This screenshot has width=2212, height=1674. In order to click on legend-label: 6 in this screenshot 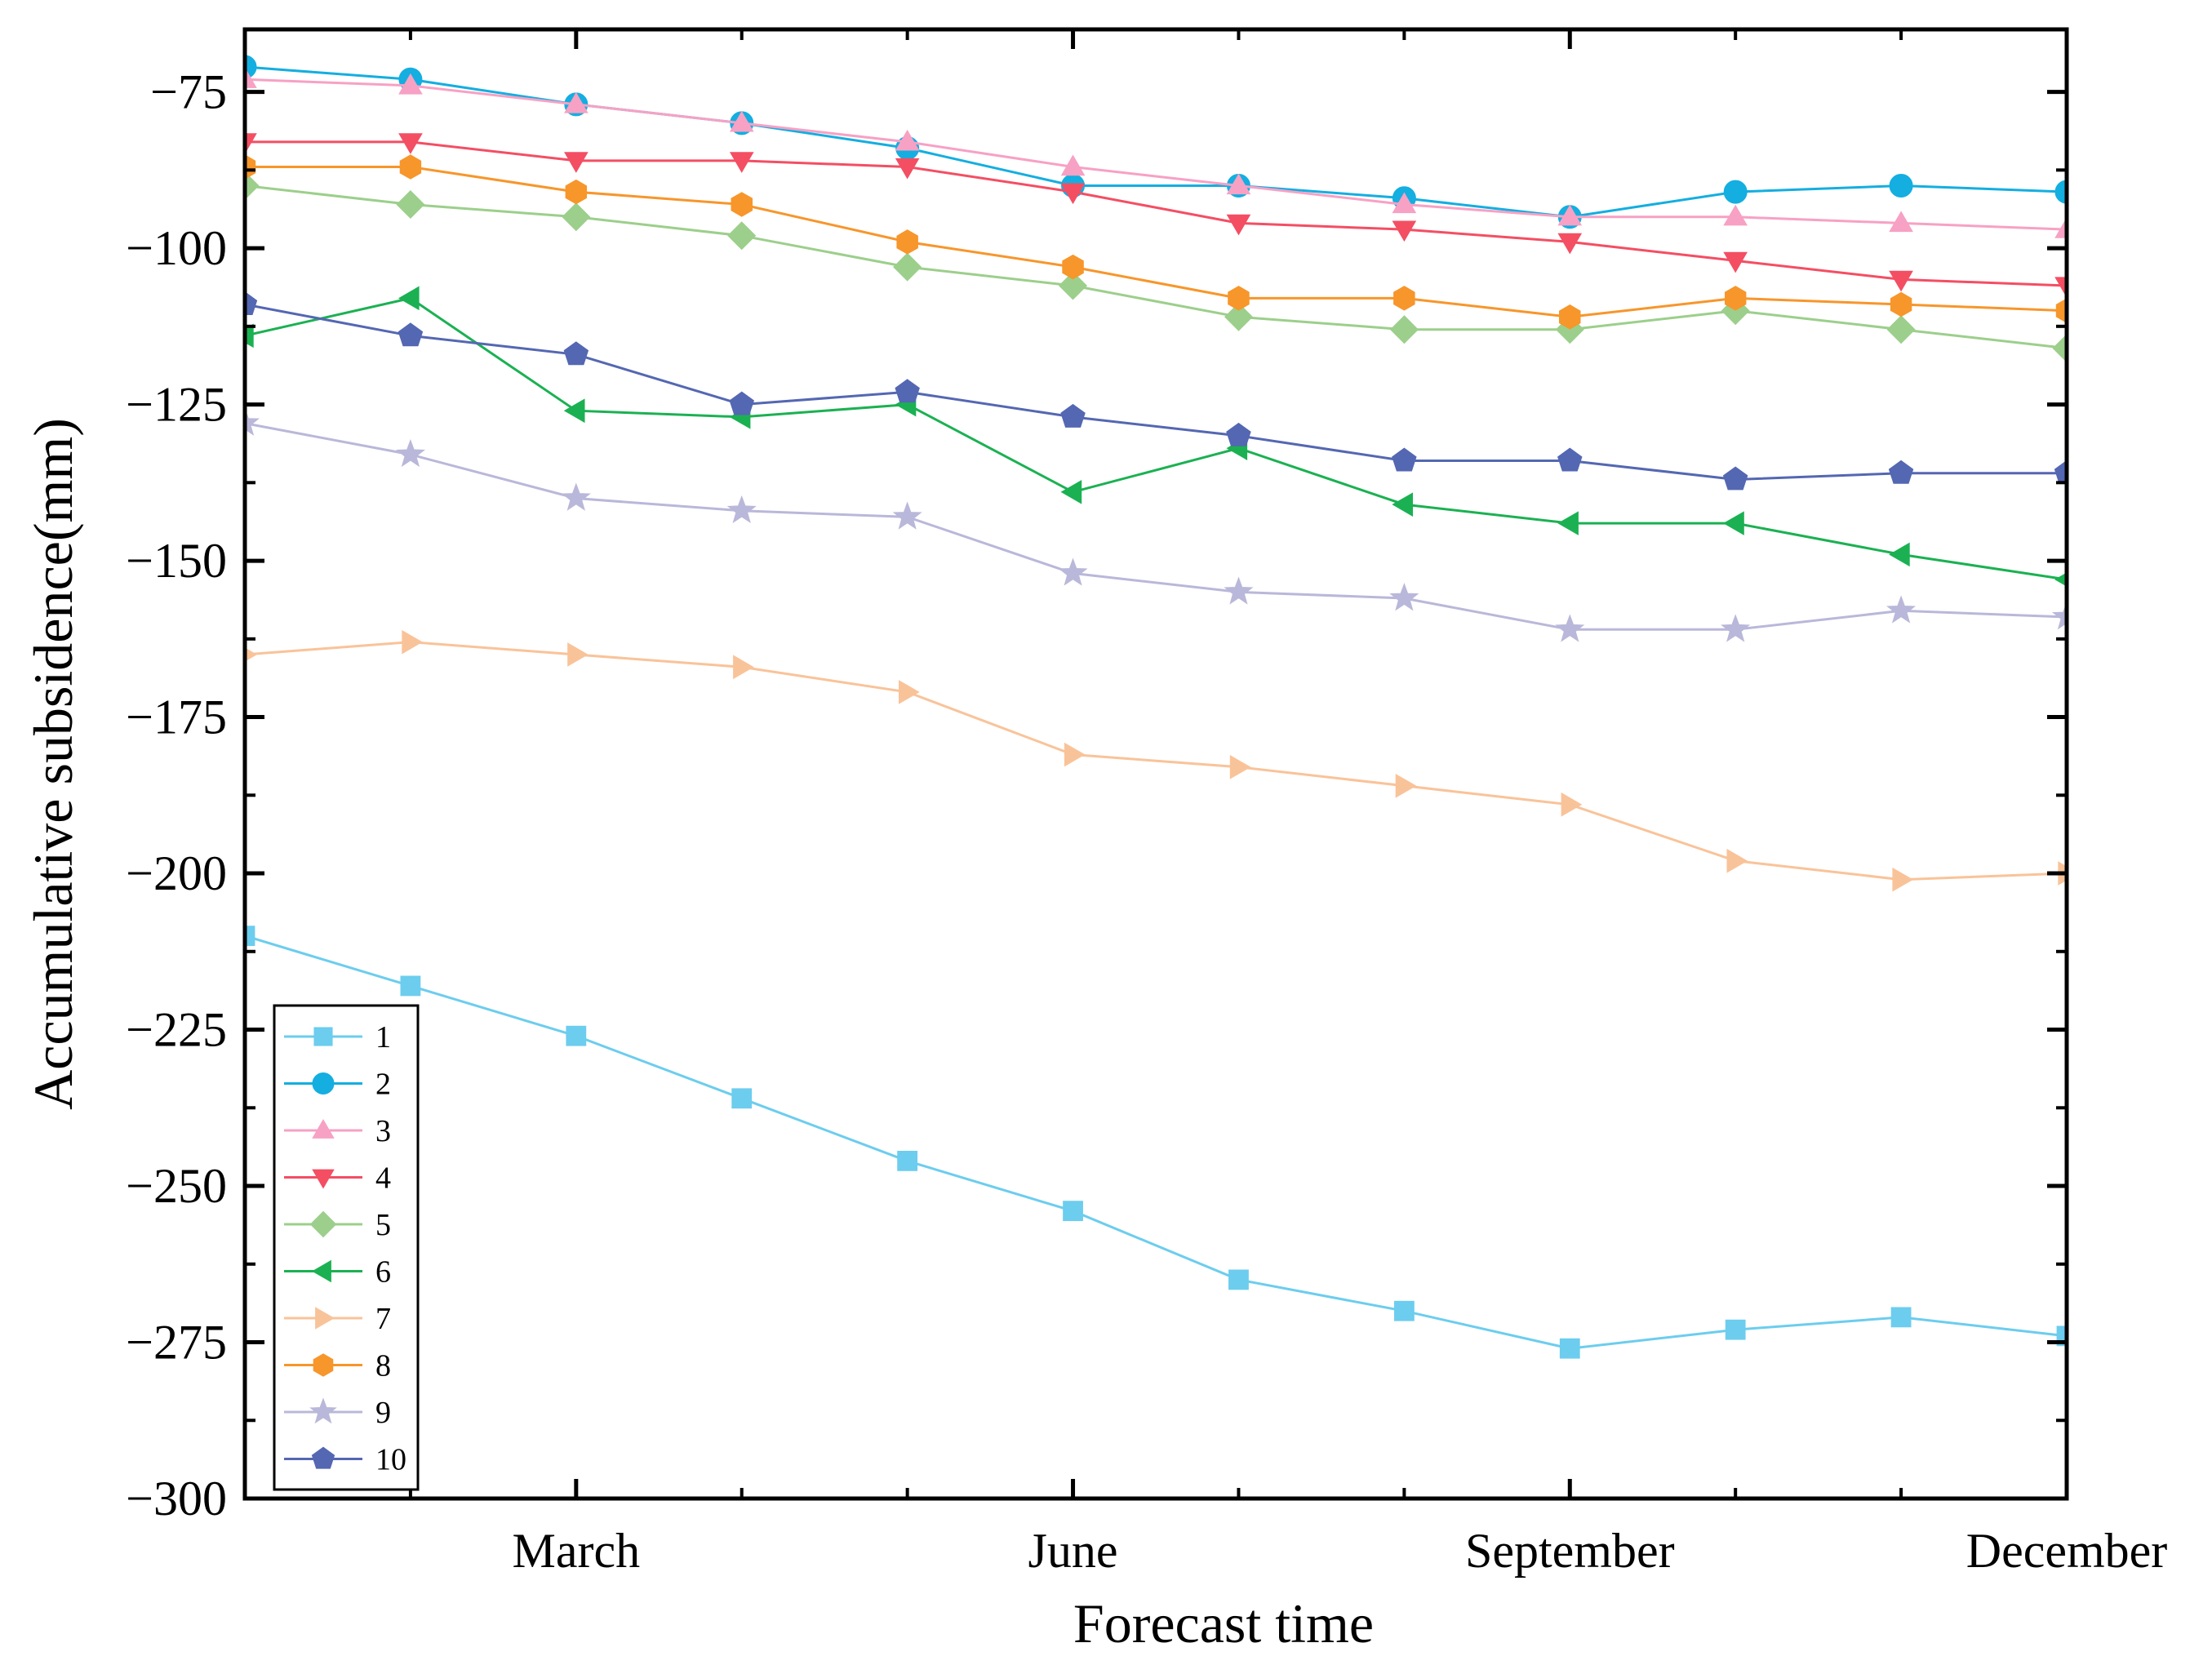, I will do `click(383, 1272)`.